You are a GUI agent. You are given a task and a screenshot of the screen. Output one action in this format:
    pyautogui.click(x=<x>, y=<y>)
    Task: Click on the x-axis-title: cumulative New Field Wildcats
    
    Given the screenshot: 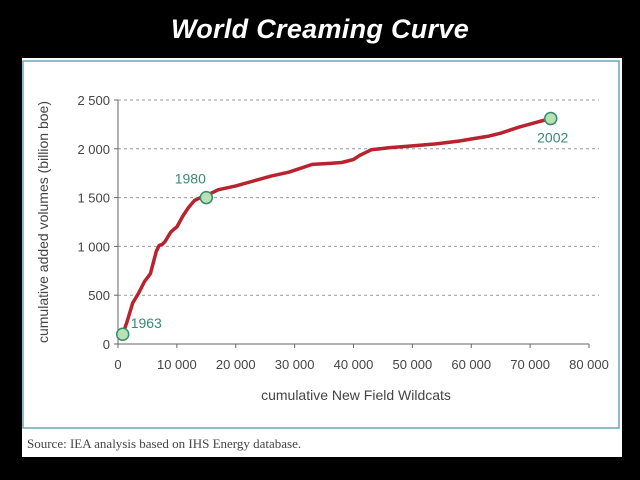 What is the action you would take?
    pyautogui.click(x=356, y=395)
    